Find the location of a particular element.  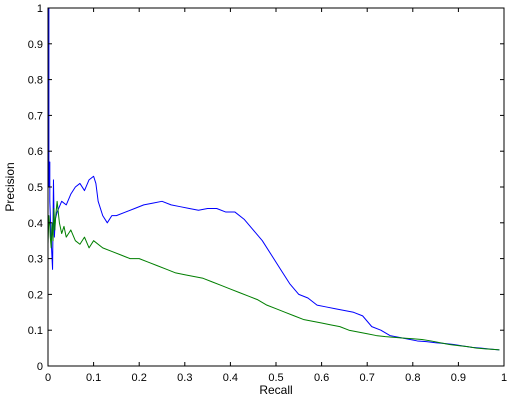

x-tick-label: 1 is located at coordinates (504, 378).